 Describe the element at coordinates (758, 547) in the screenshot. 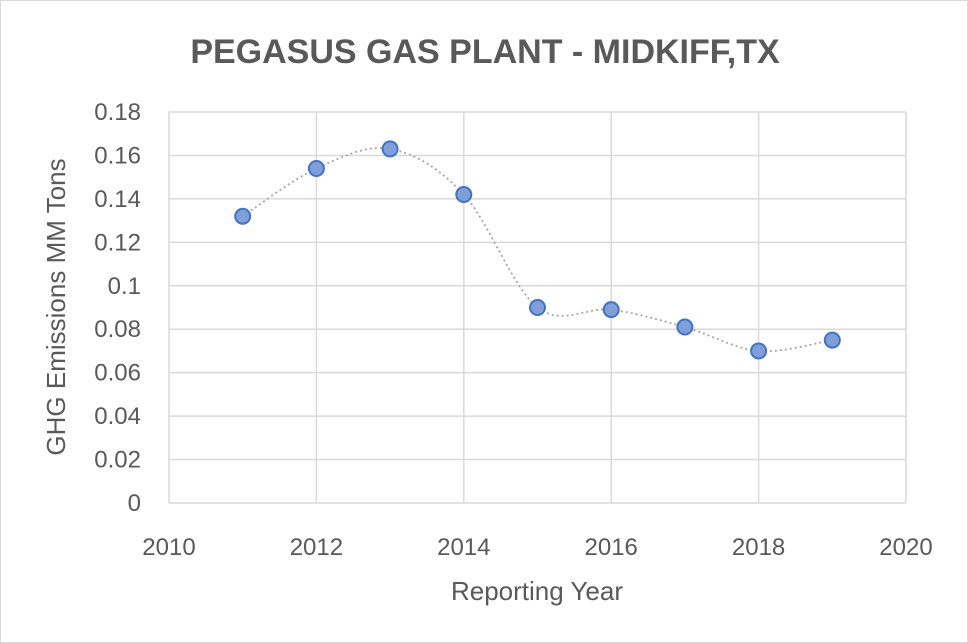

I see `x-tick-label: 2018` at that location.